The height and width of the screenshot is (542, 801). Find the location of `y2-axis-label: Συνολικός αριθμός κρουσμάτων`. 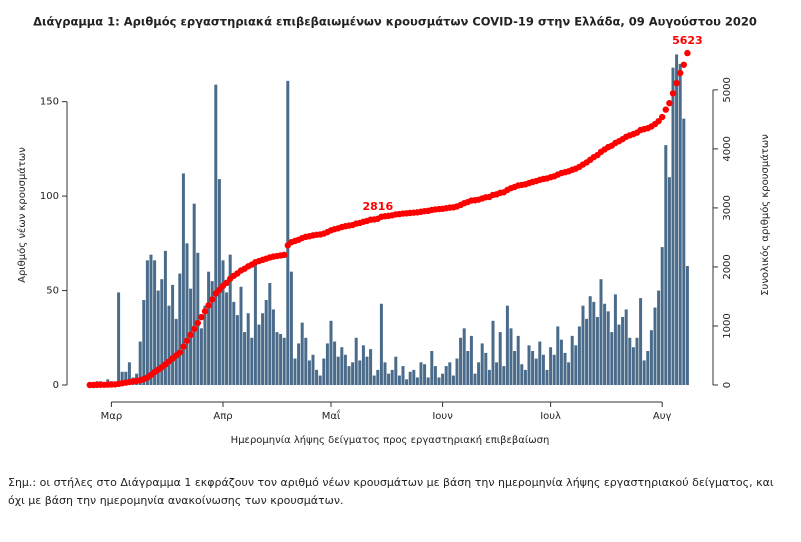

y2-axis-label: Συνολικός αριθμός κρουσμάτων is located at coordinates (765, 215).